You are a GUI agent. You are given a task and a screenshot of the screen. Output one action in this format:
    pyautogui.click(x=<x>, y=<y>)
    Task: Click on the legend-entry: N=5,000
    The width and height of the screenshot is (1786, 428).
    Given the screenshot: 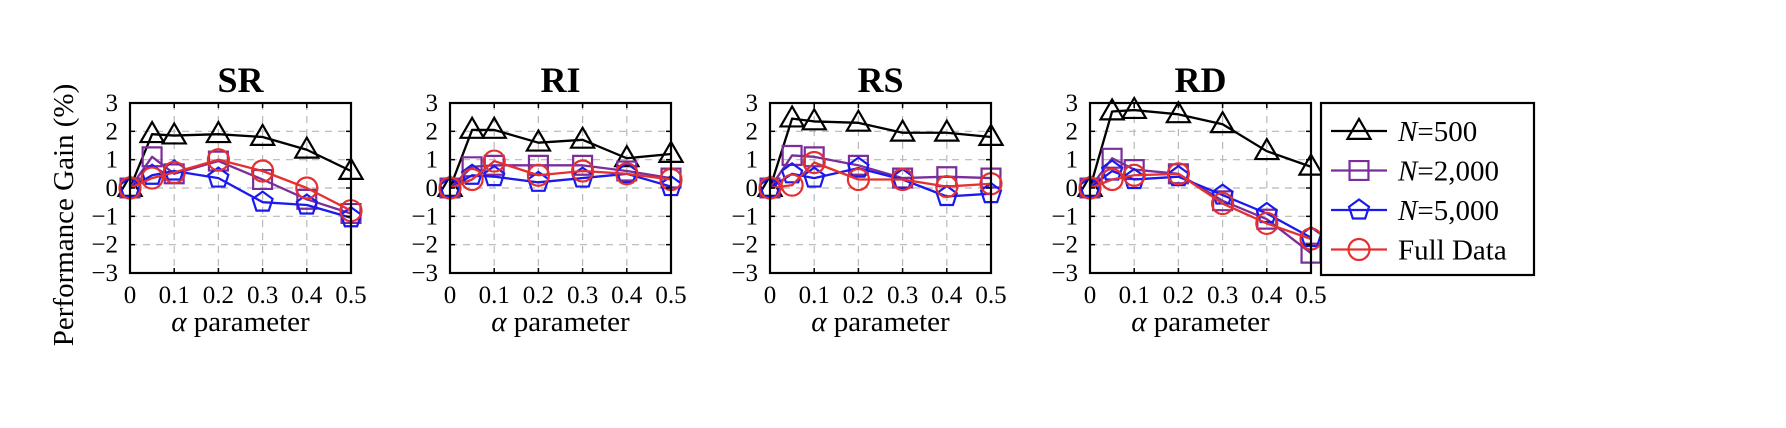 What is the action you would take?
    pyautogui.click(x=1415, y=211)
    